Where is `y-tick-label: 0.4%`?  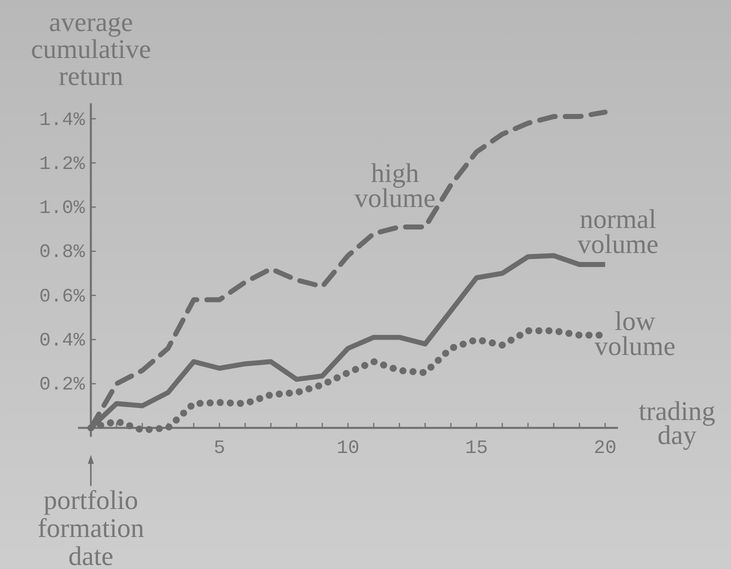 y-tick-label: 0.4% is located at coordinates (62, 341).